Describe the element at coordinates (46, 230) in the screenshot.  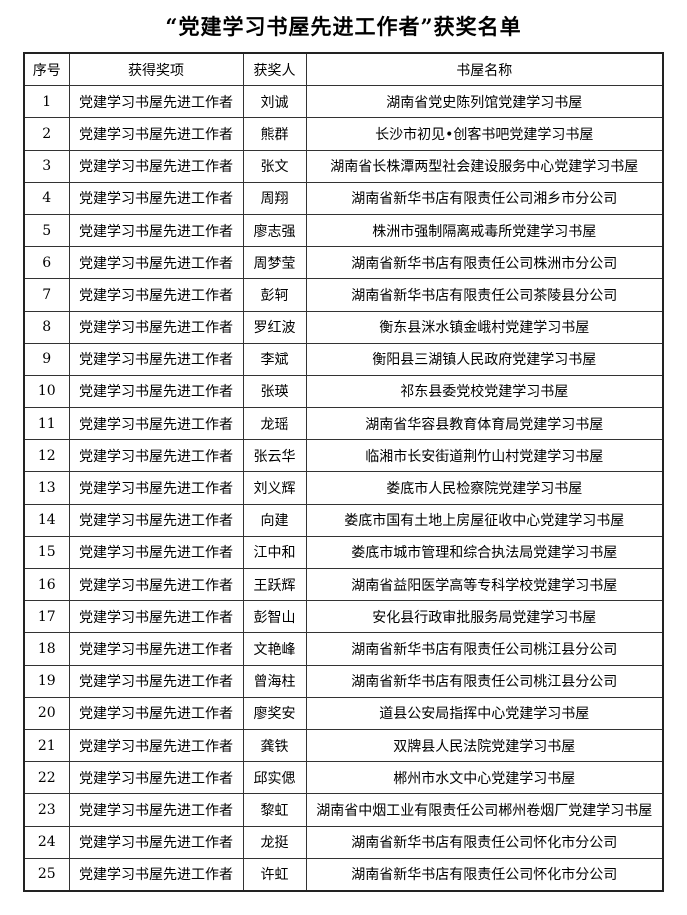
I see `cell-index: 5` at that location.